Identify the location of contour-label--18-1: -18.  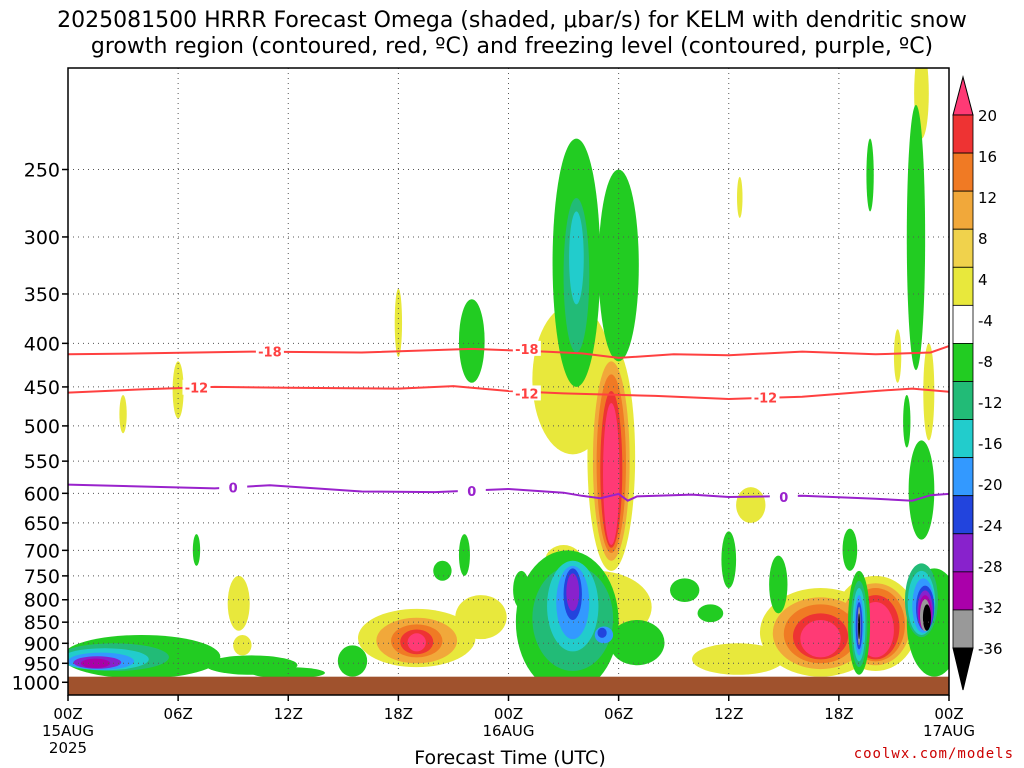
(527, 350).